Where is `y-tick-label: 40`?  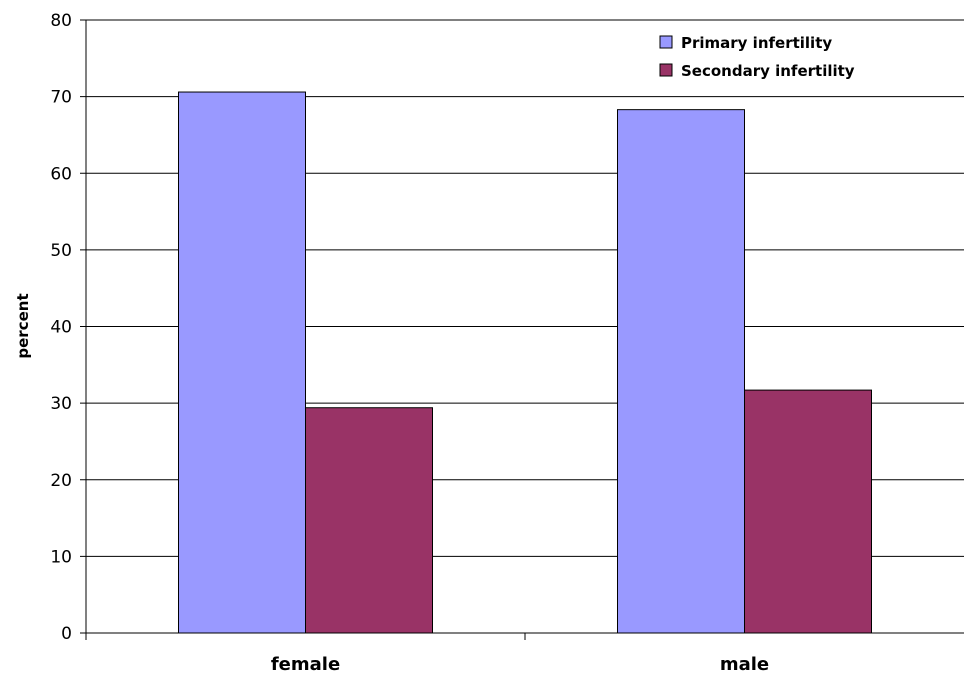 y-tick-label: 40 is located at coordinates (61, 328).